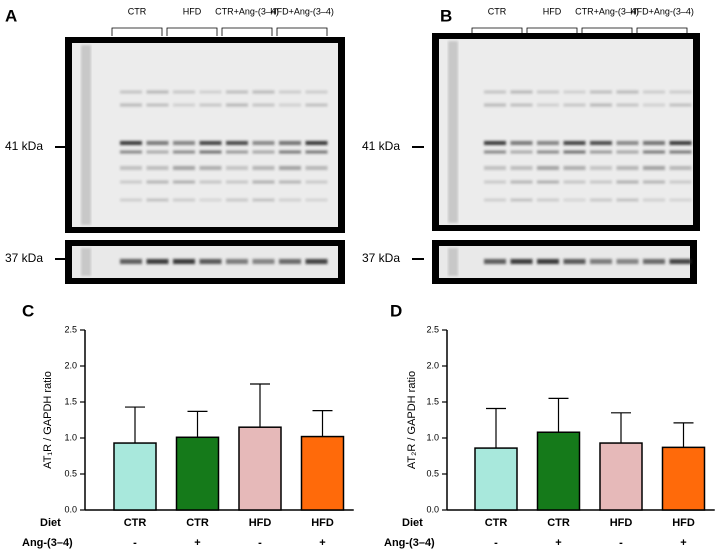 The height and width of the screenshot is (558, 718). I want to click on x-tick-label: HFD, so click(322, 523).